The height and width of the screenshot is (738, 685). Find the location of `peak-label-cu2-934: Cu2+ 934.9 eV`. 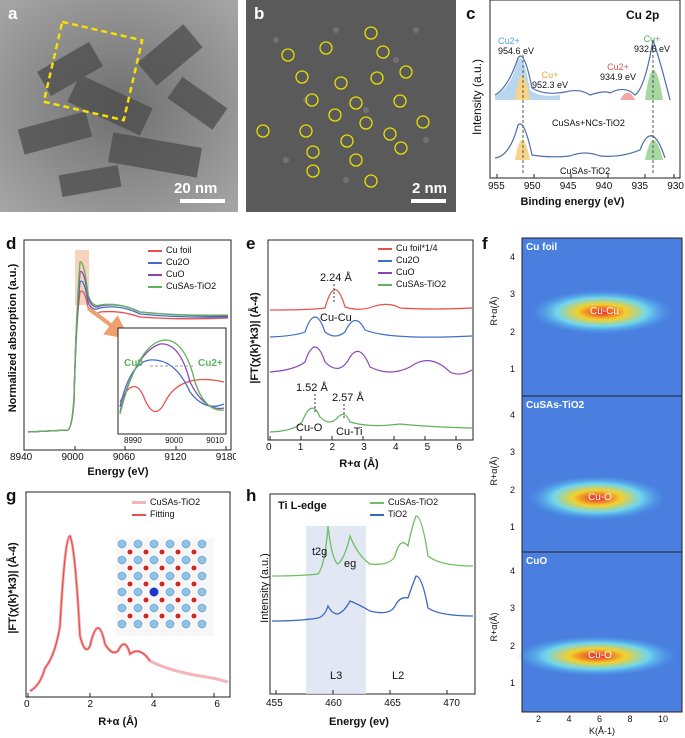

peak-label-cu2-934: Cu2+ 934.9 eV is located at coordinates (618, 72).